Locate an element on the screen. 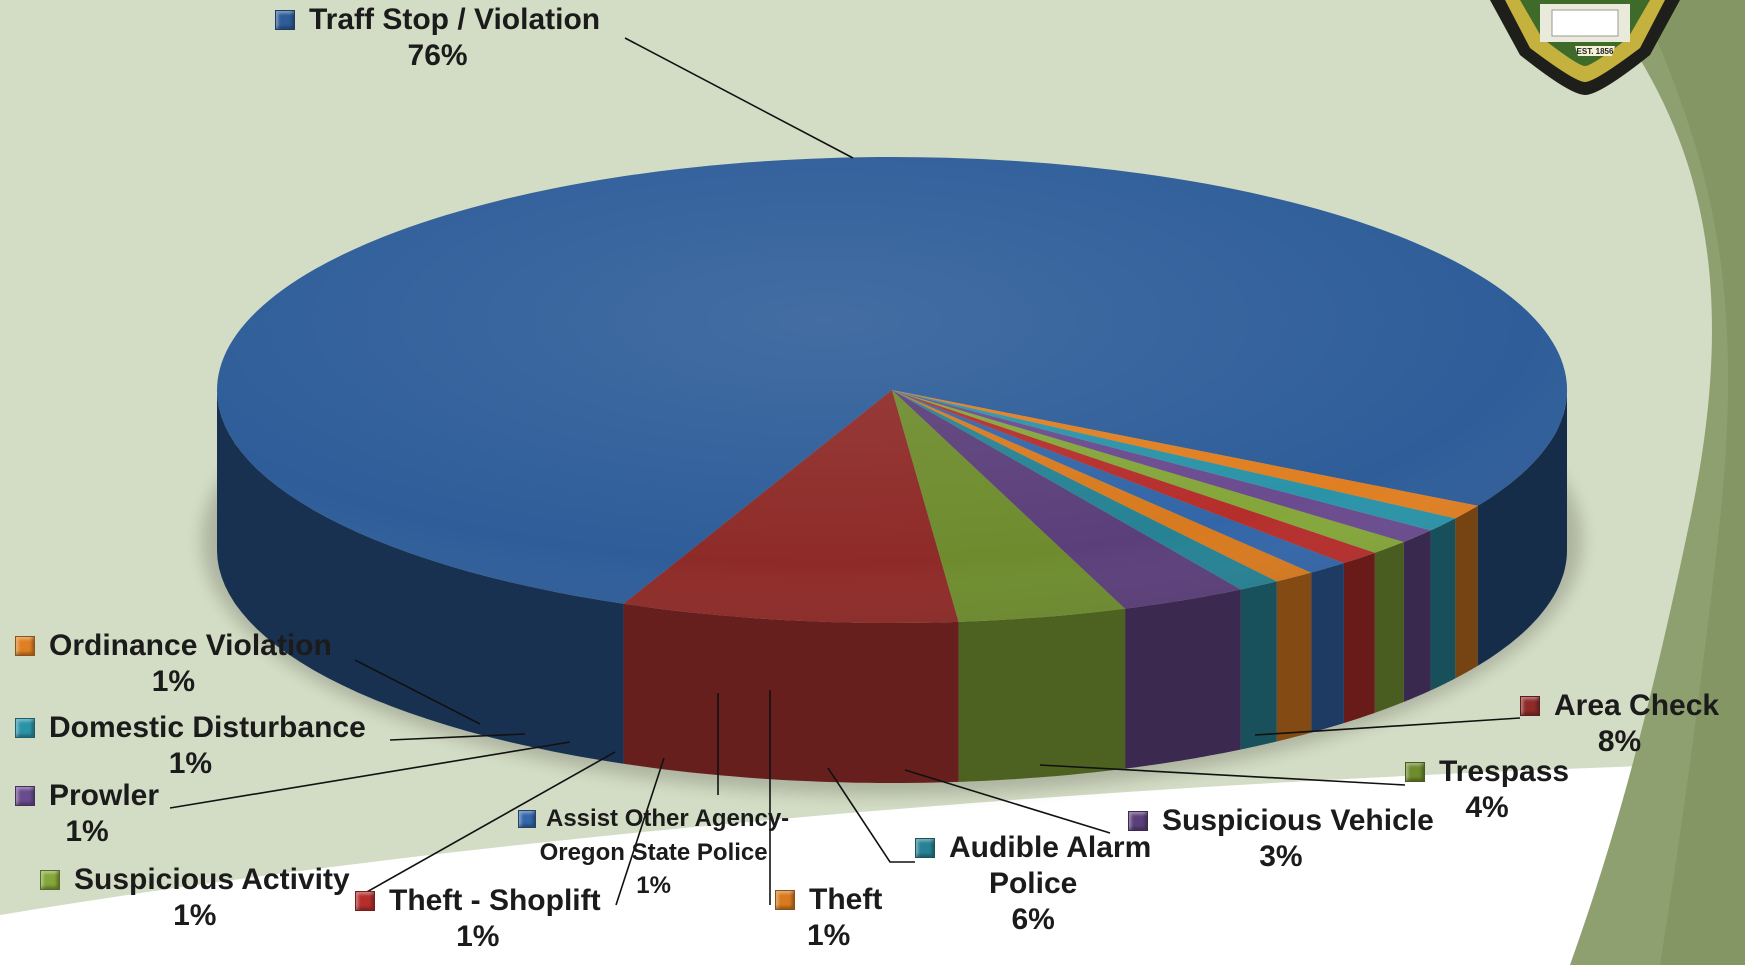 This screenshot has width=1745, height=965. label-text: Suspicious Vehicle is located at coordinates (1298, 820).